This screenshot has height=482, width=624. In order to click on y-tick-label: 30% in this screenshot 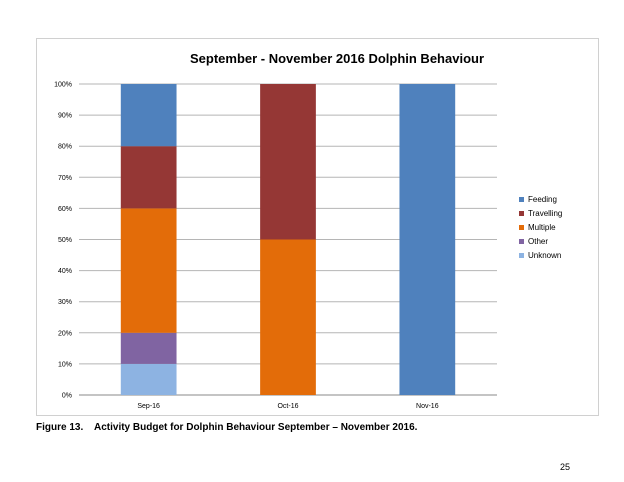, I will do `click(65, 302)`.